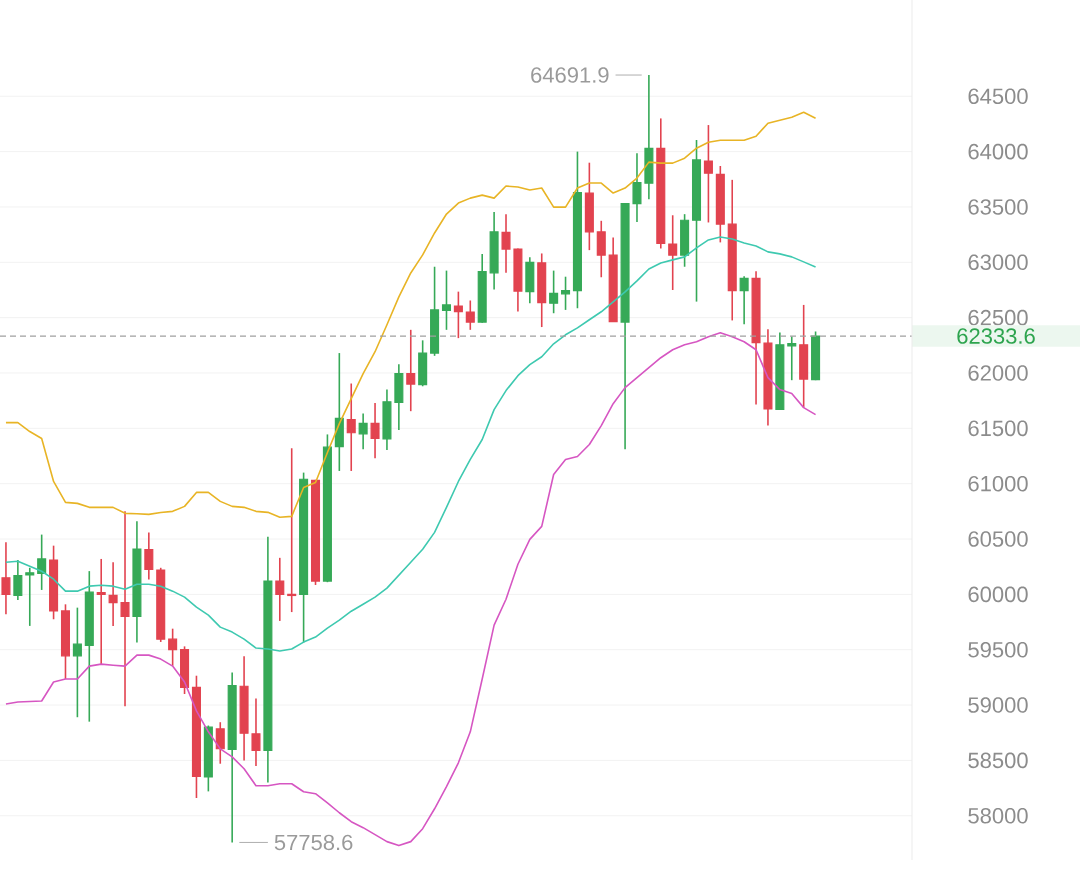  What do you see at coordinates (998, 594) in the screenshot?
I see `y-tick-label: 60000` at bounding box center [998, 594].